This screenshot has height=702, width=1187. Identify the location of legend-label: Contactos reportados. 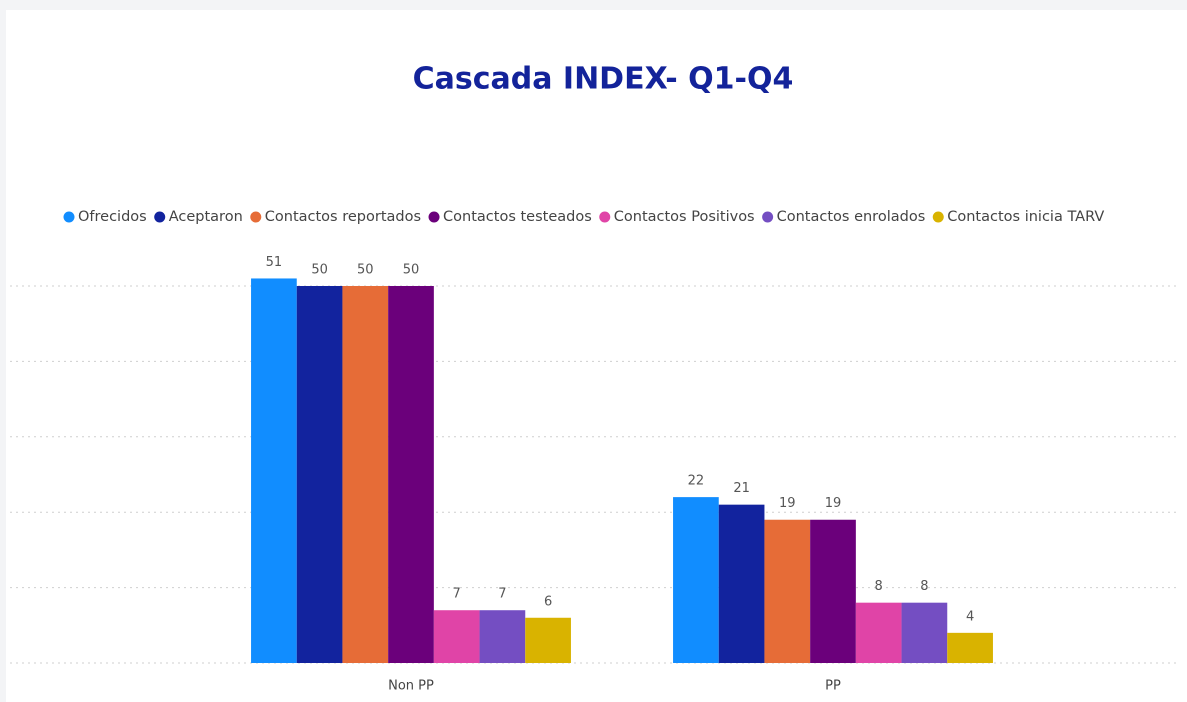
(343, 217).